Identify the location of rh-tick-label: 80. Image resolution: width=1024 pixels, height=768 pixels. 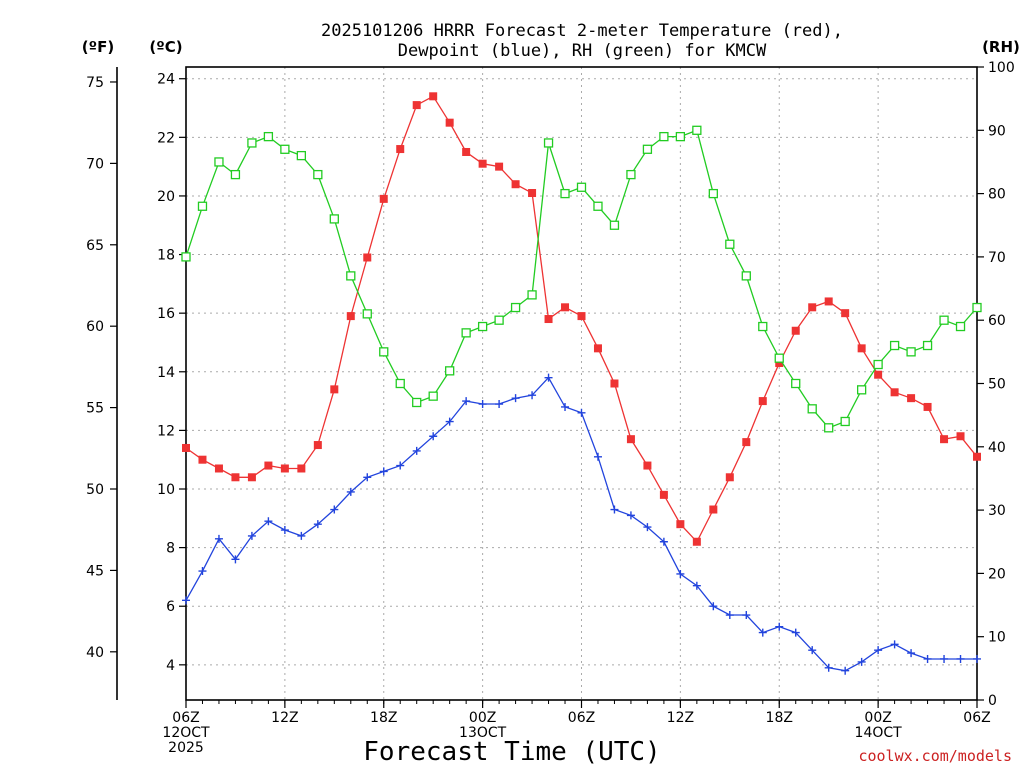
(997, 195).